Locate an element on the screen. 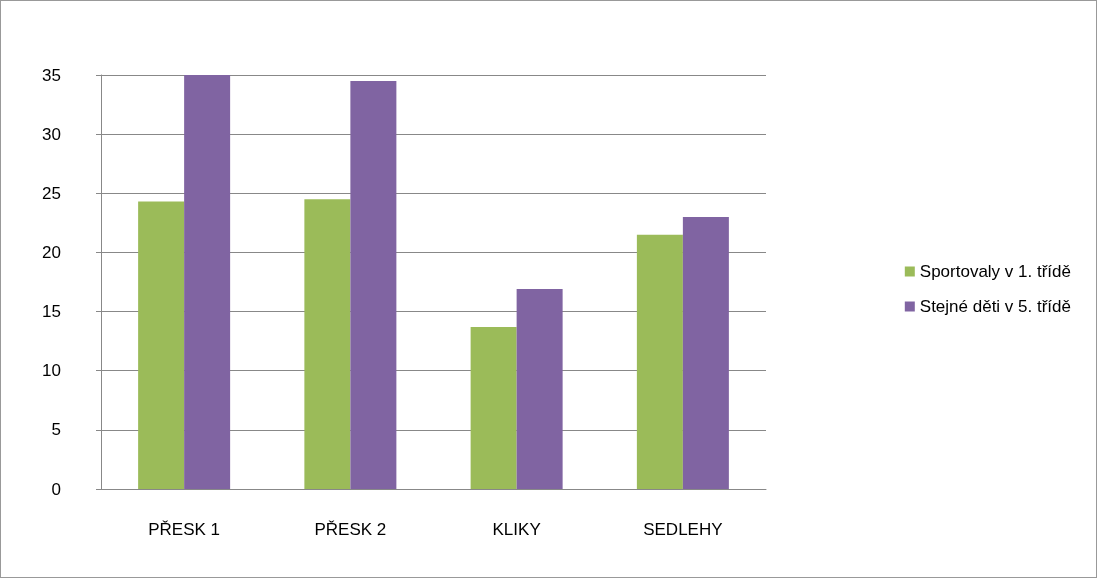  legend-label: Sportovaly v 1. třídě is located at coordinates (995, 271).